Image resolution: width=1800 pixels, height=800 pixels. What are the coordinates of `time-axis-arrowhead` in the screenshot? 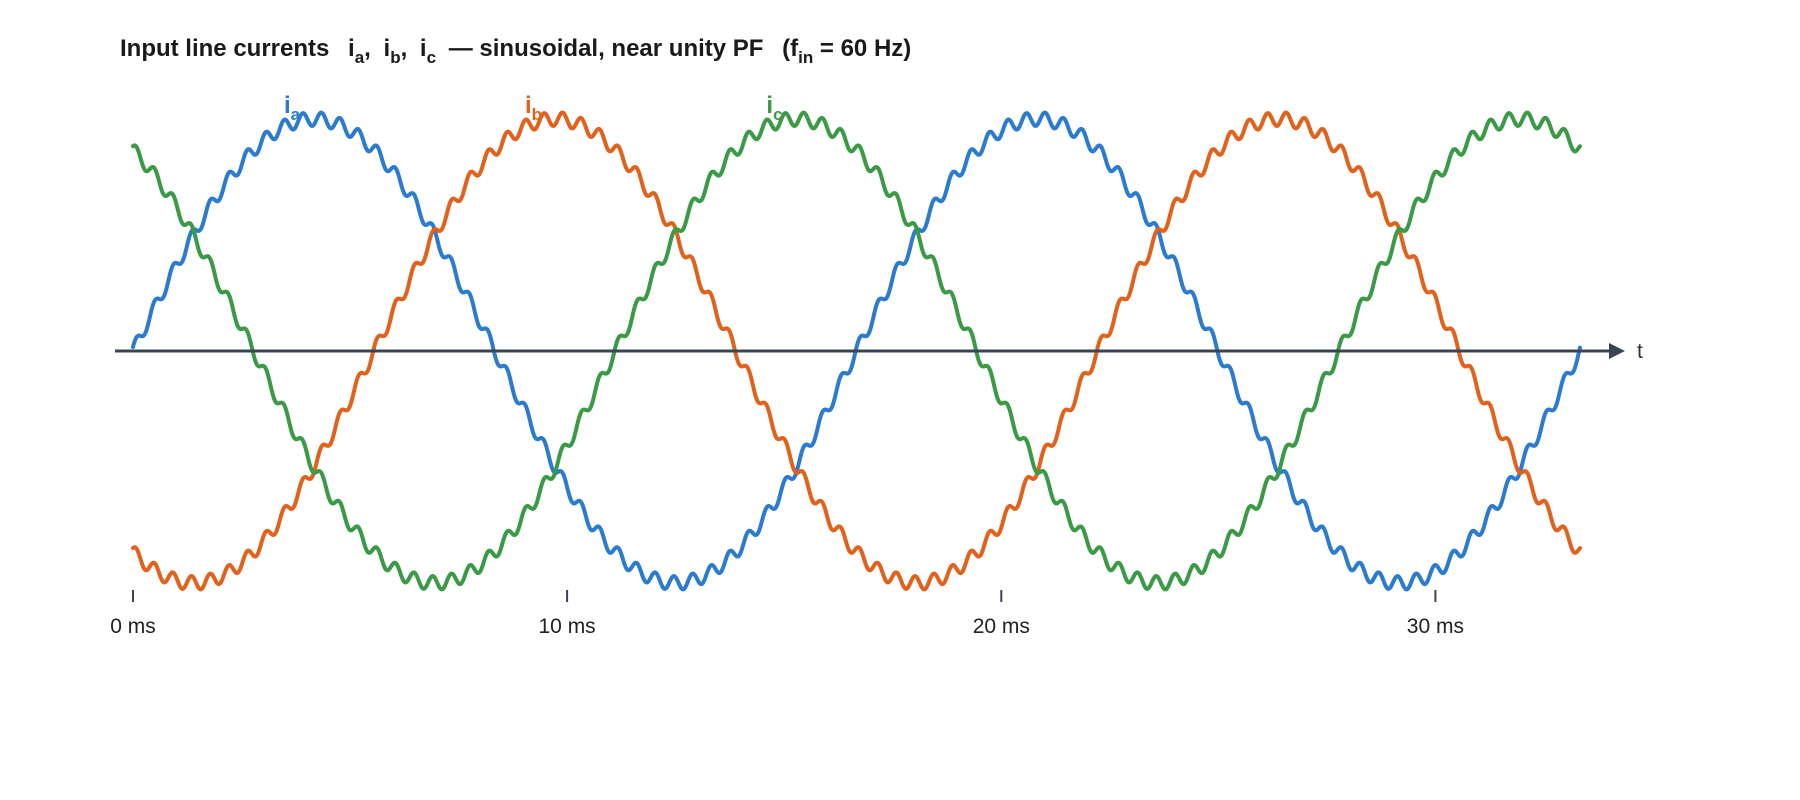 It's located at (1617, 351).